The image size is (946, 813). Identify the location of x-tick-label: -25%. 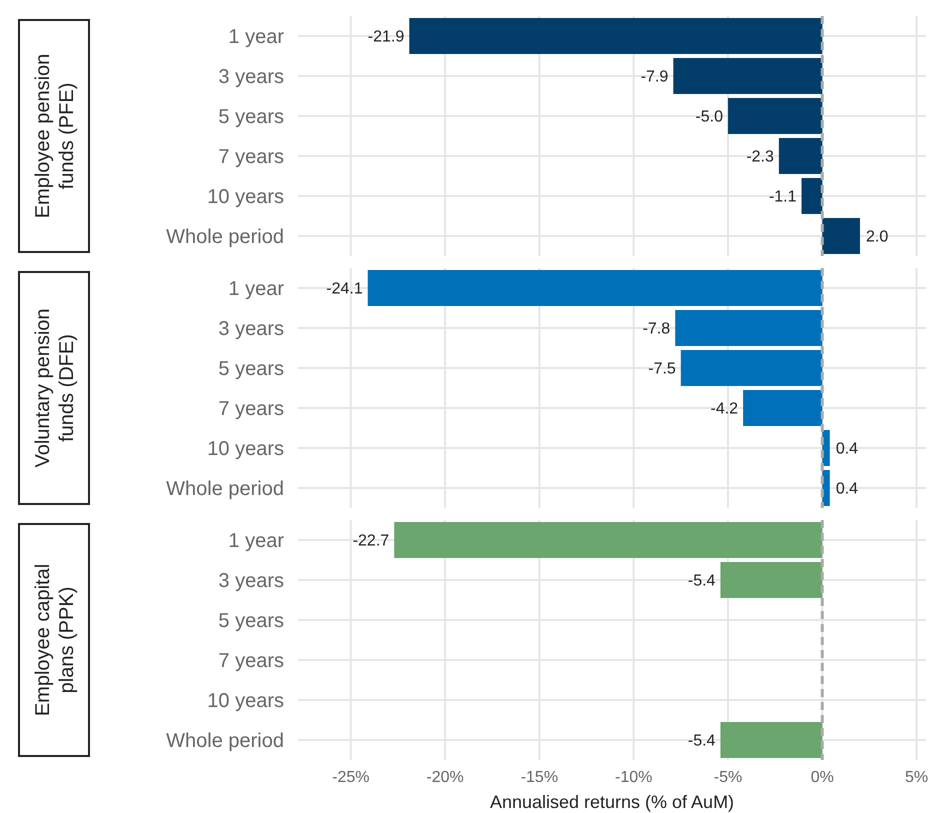
(351, 777).